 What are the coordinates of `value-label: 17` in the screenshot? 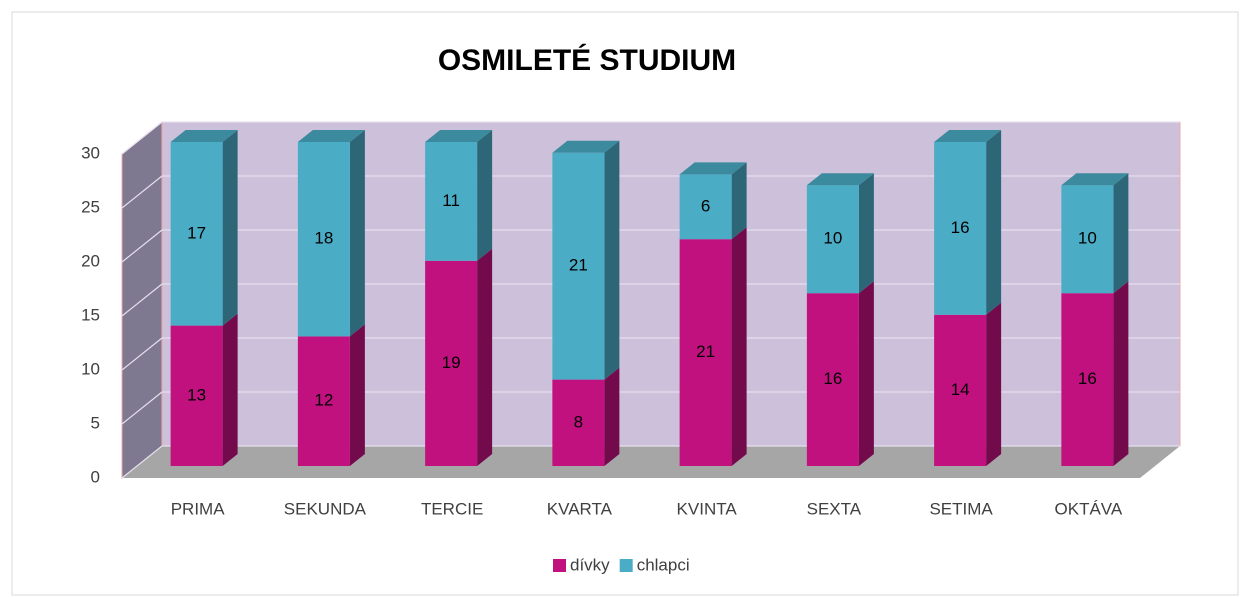 It's located at (196, 232).